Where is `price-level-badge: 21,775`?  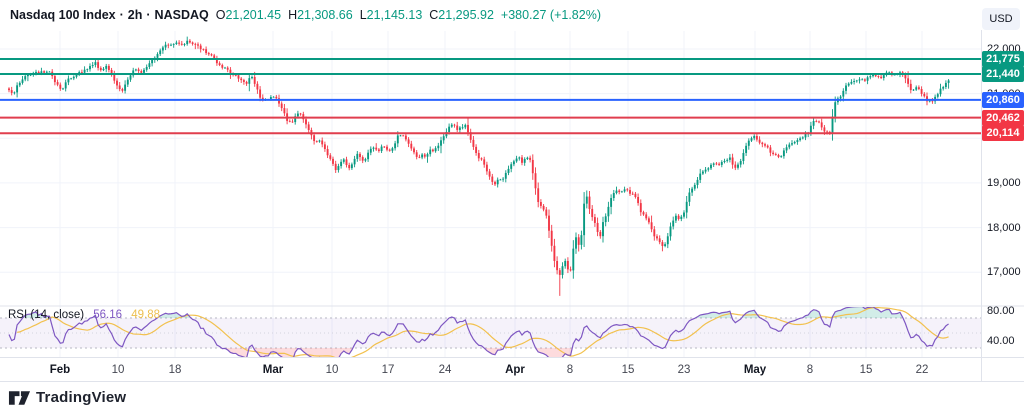 price-level-badge: 21,775 is located at coordinates (1003, 59).